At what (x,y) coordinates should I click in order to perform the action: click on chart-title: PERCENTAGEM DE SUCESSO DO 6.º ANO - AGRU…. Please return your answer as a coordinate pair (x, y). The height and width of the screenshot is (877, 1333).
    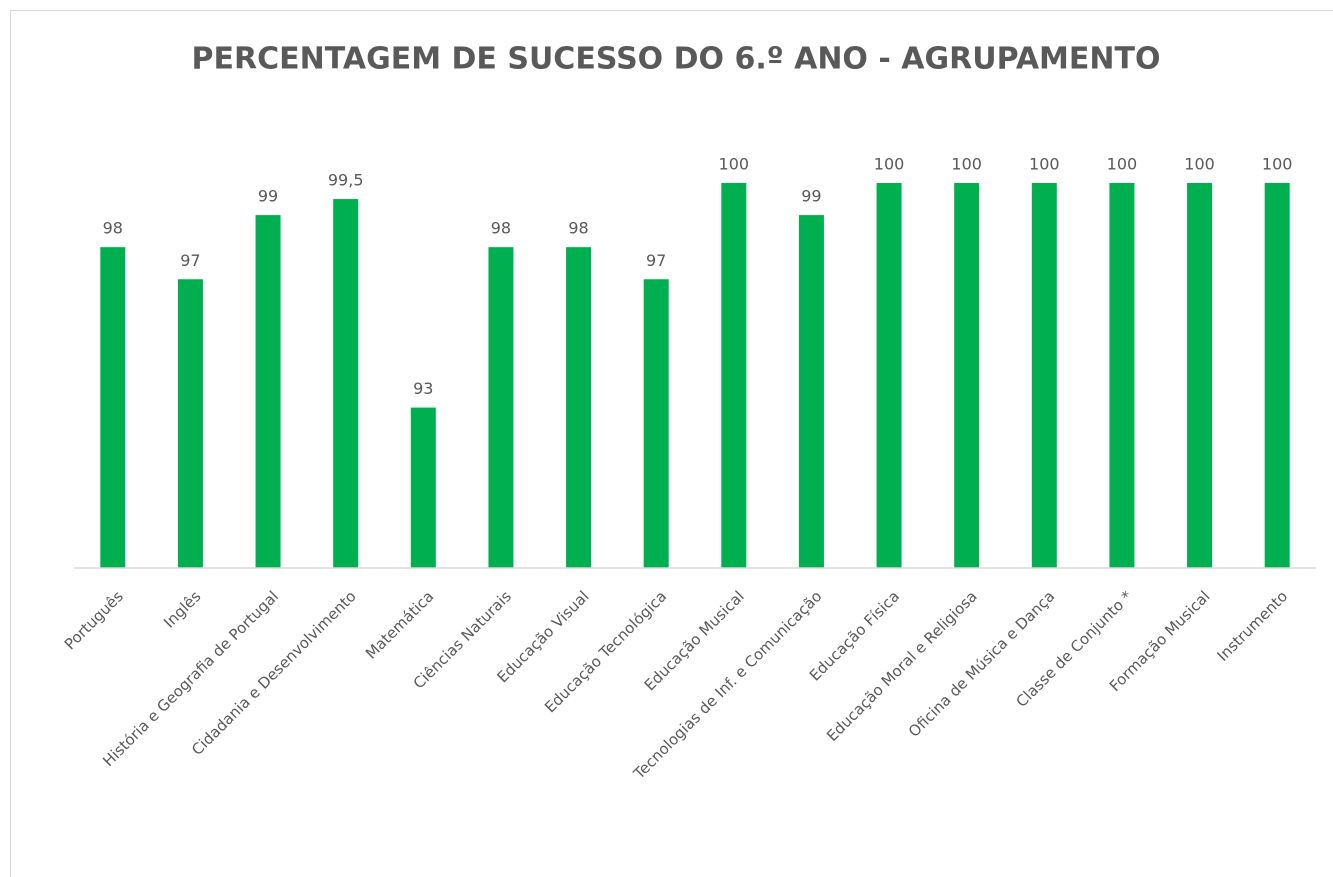
    Looking at the image, I should click on (676, 59).